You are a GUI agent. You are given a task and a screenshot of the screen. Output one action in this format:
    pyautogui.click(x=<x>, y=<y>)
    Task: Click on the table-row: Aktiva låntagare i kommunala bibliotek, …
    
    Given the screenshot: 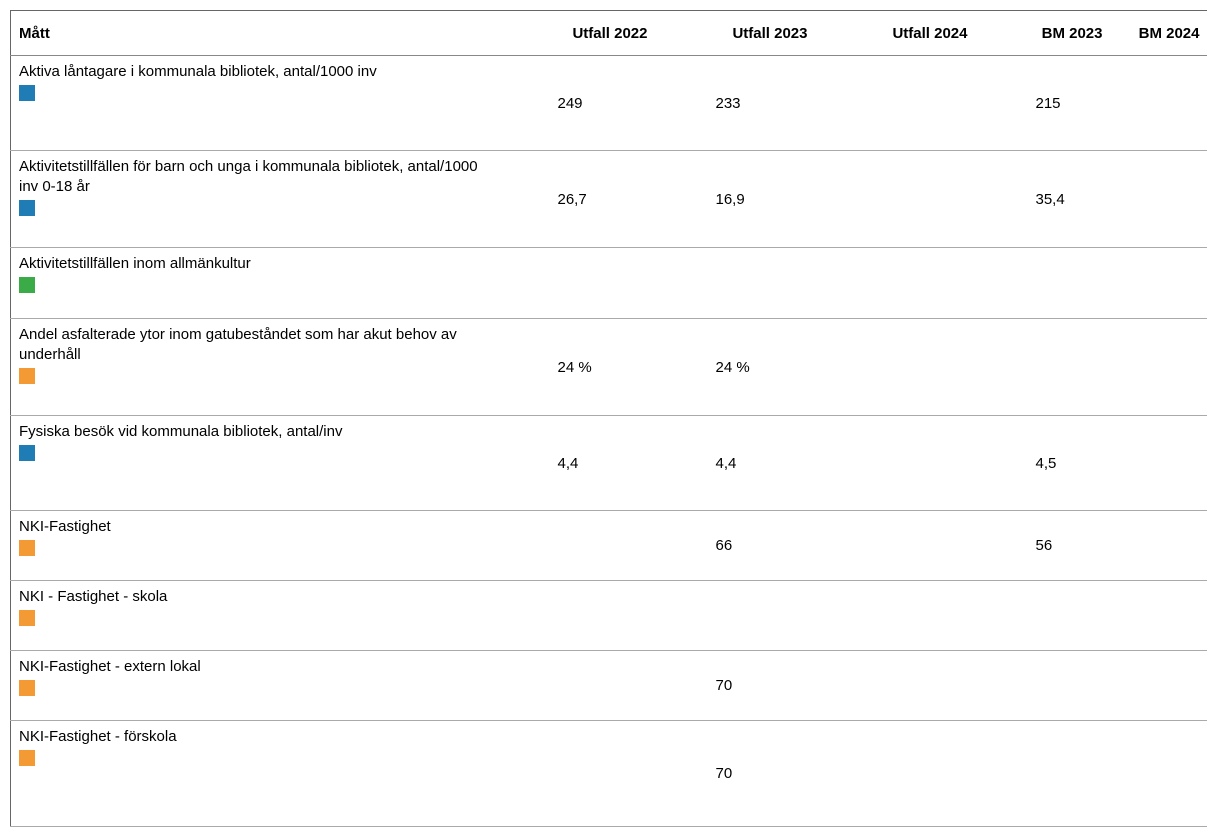 What is the action you would take?
    pyautogui.click(x=608, y=103)
    